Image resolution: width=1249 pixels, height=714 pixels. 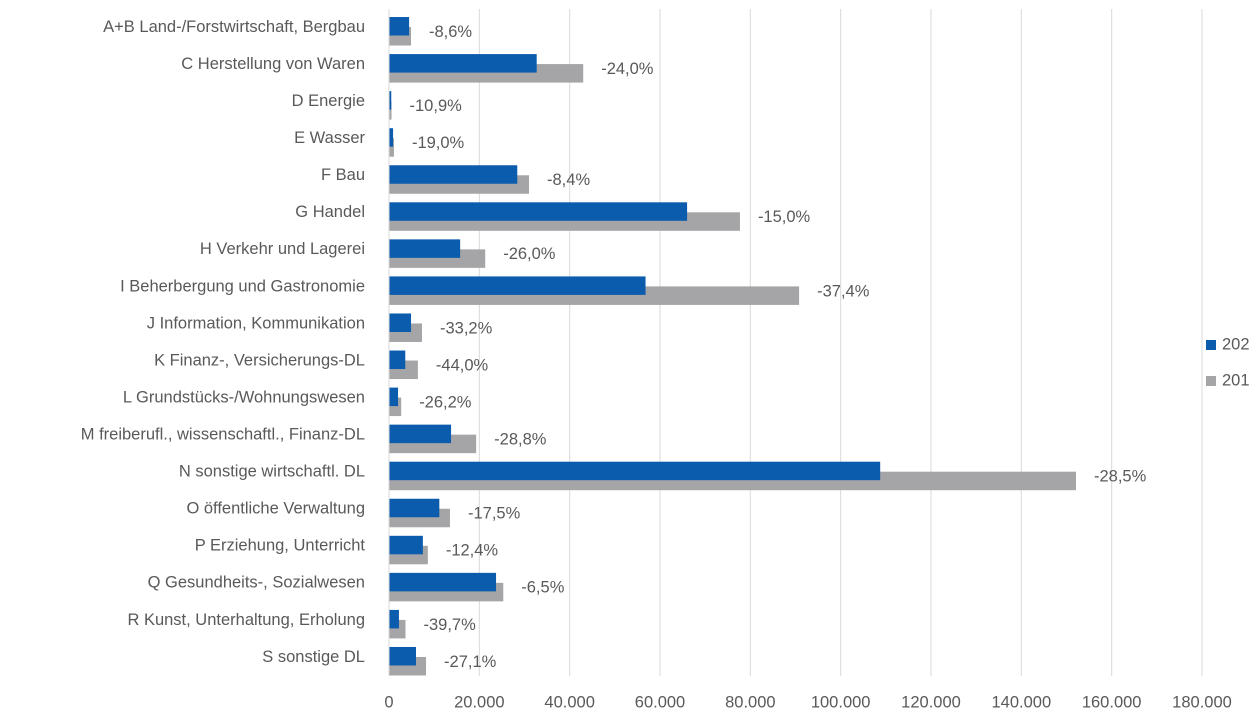 What do you see at coordinates (313, 657) in the screenshot?
I see `y-tick-label: S sonstige DL` at bounding box center [313, 657].